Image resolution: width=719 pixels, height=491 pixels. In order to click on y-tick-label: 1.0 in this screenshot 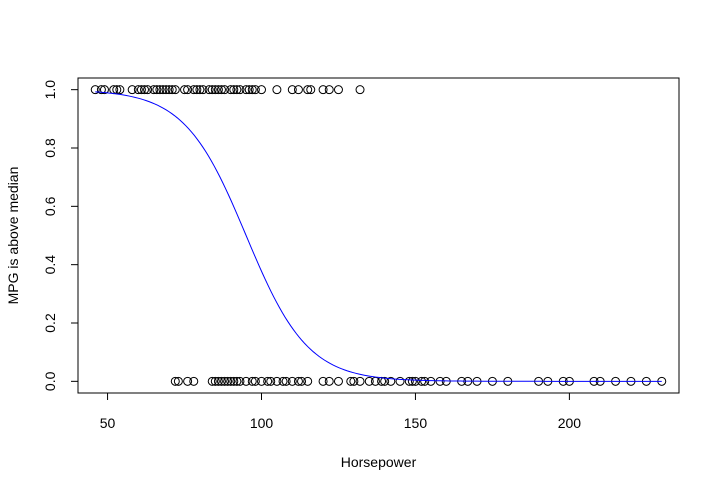, I will do `click(50, 90)`.